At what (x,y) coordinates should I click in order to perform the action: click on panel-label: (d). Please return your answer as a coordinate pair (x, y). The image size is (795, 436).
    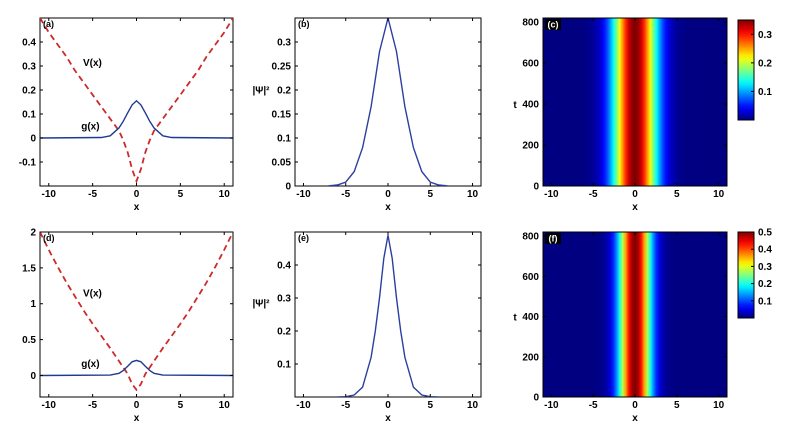
    Looking at the image, I should click on (49, 238).